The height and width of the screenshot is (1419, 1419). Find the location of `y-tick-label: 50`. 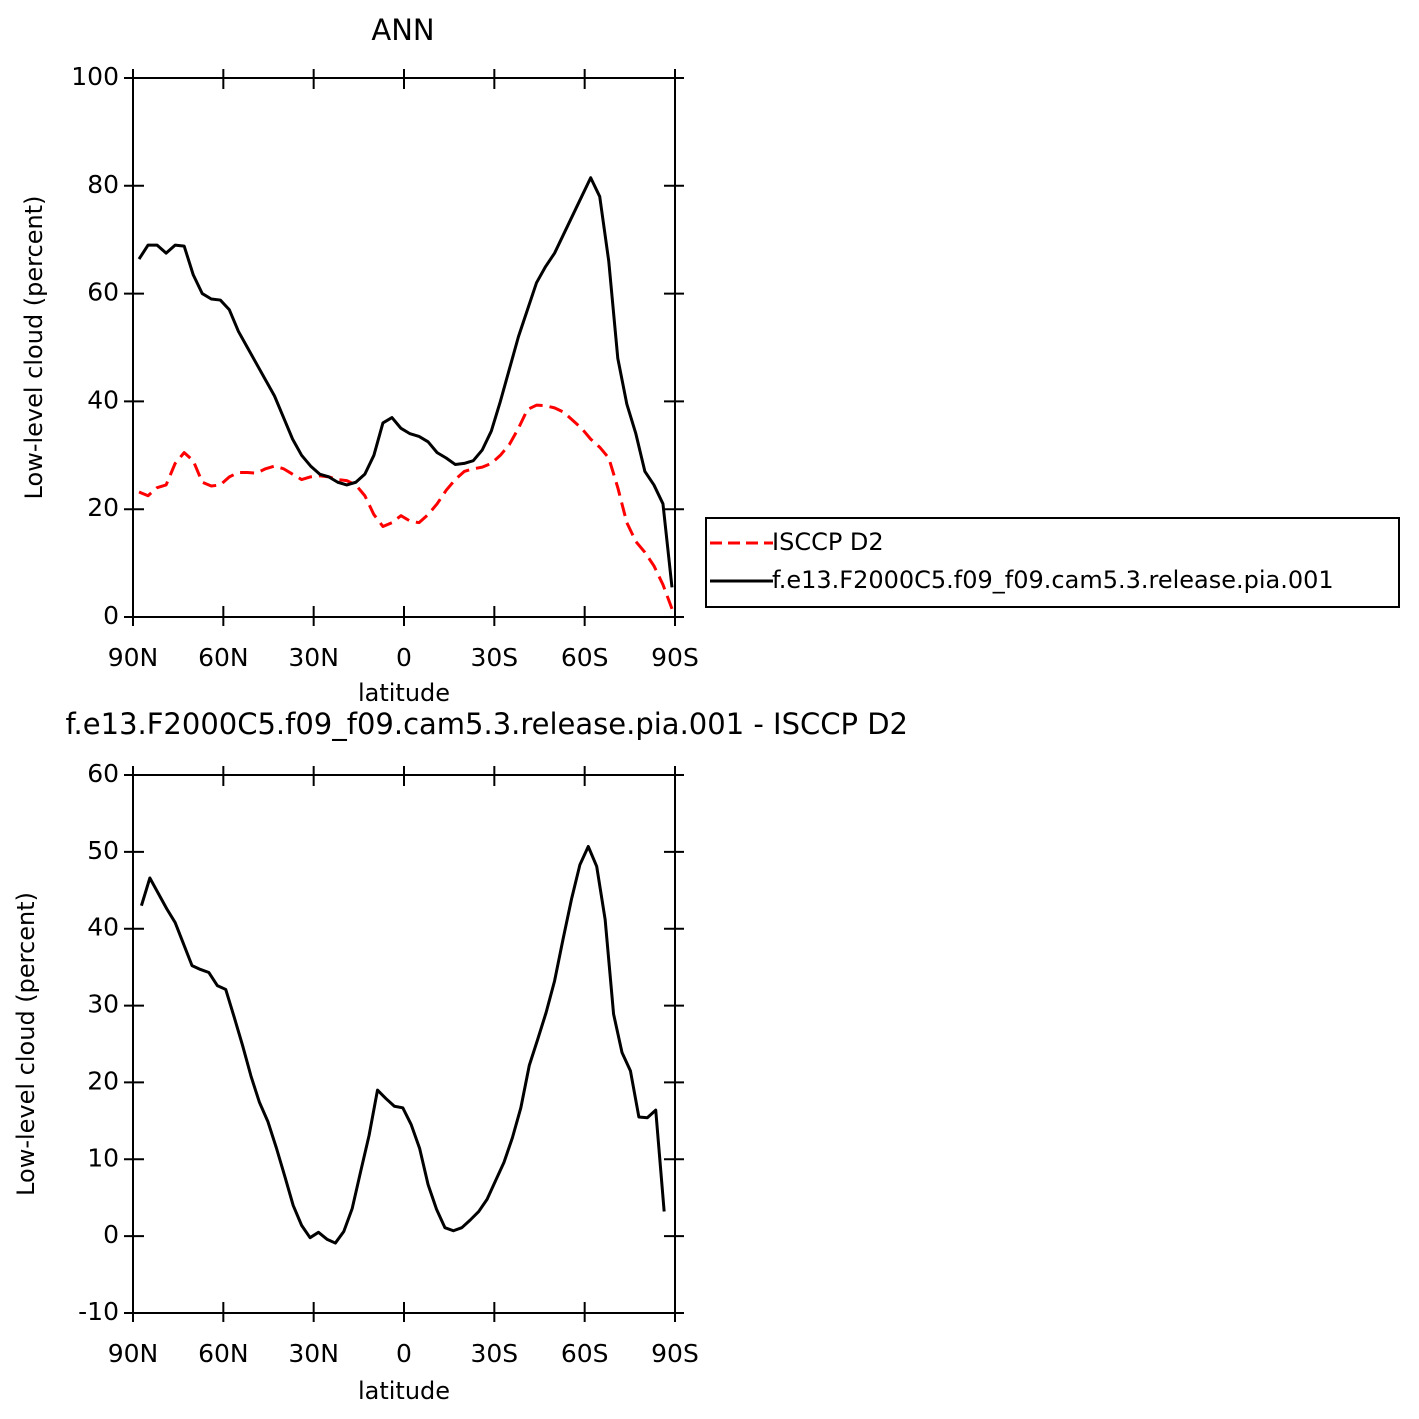

y-tick-label: 50 is located at coordinates (103, 850).